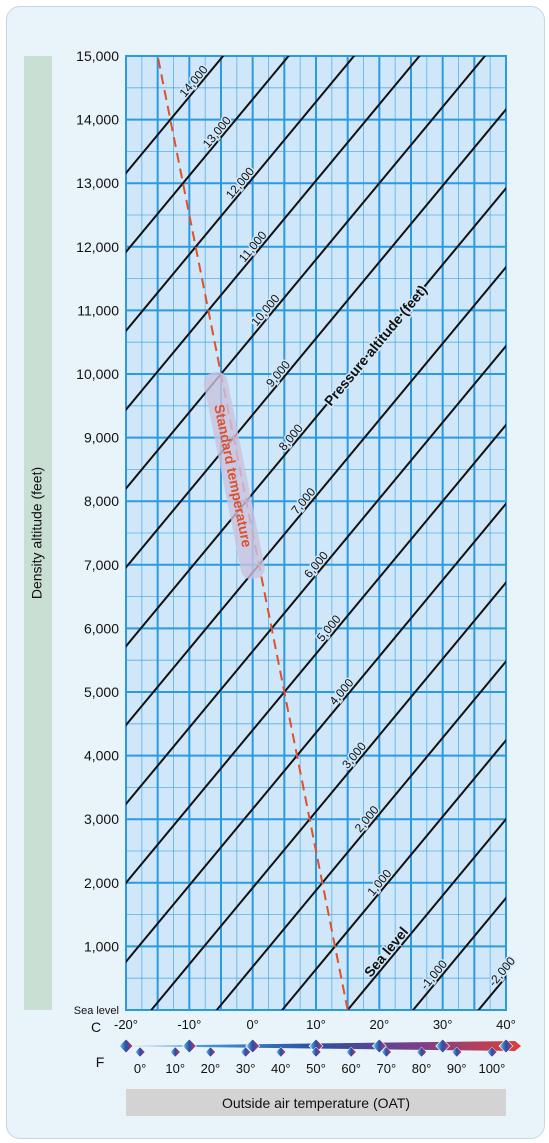  I want to click on fahrenheit-tick-label: 10°, so click(175, 1068).